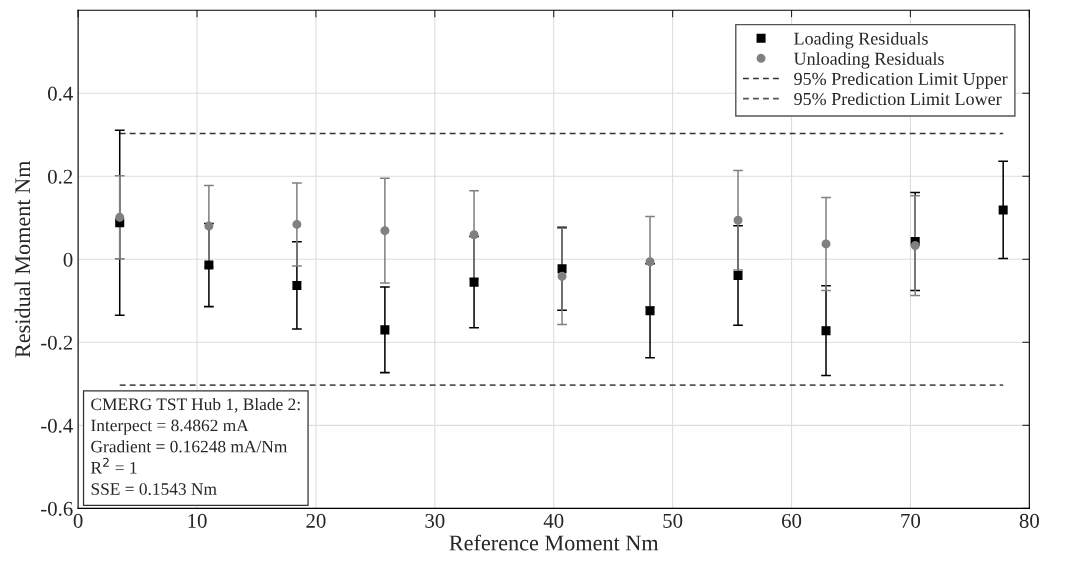 The image size is (1070, 568). Describe the element at coordinates (435, 520) in the screenshot. I see `x-tick-label: 30` at that location.